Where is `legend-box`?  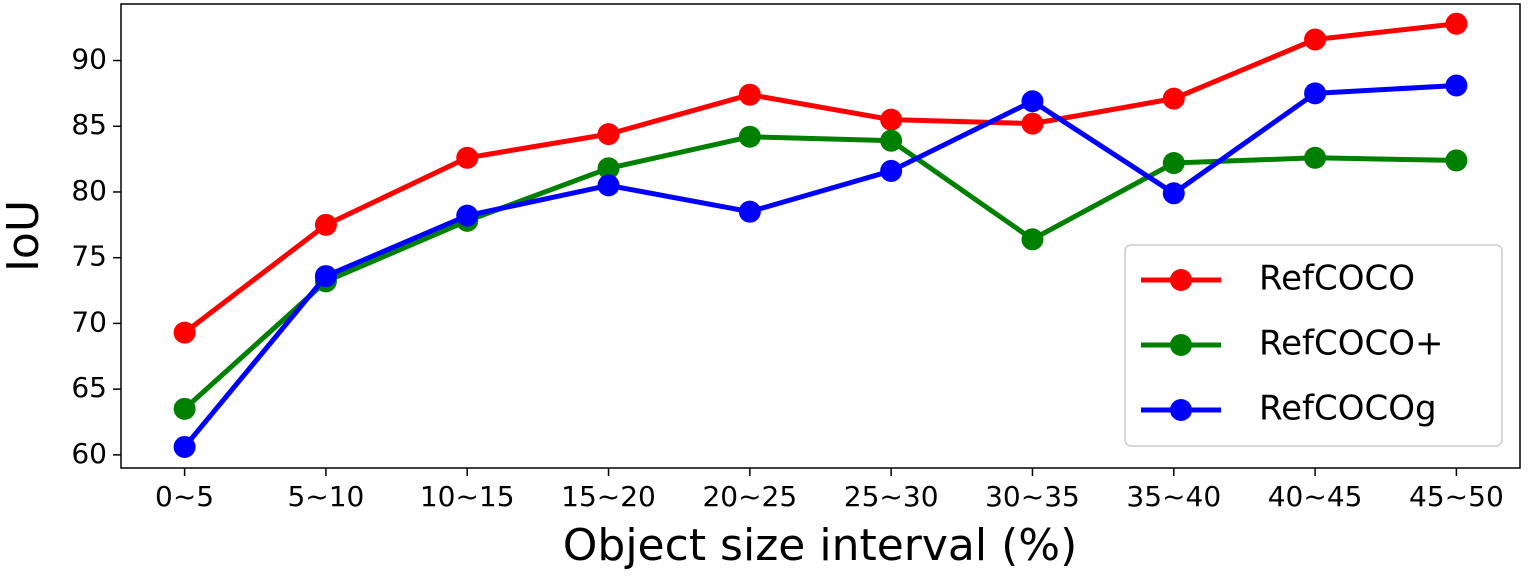
legend-box is located at coordinates (1313, 345).